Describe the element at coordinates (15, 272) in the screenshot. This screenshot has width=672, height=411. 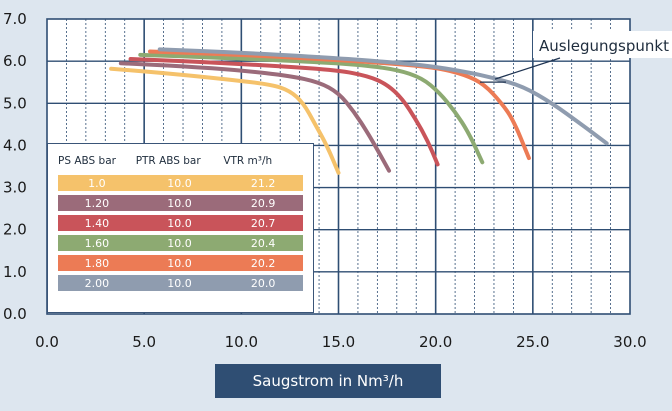
I see `y-tick-label: 1.0` at that location.